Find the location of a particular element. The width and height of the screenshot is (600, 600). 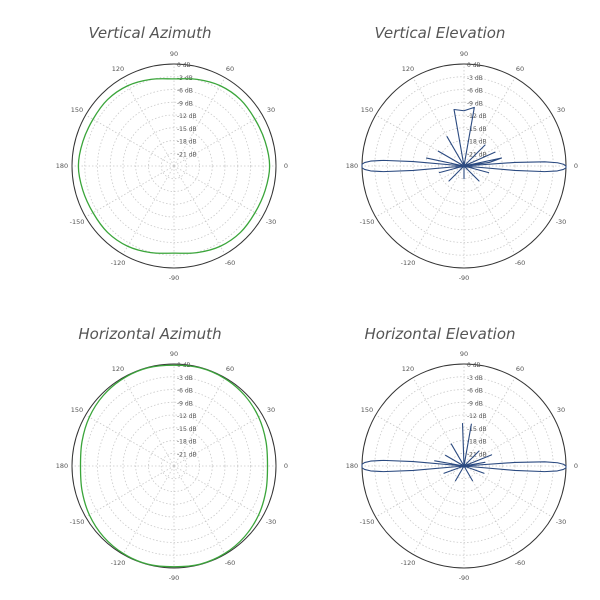

chart-title: Horizontal Elevation is located at coordinates (440, 334).